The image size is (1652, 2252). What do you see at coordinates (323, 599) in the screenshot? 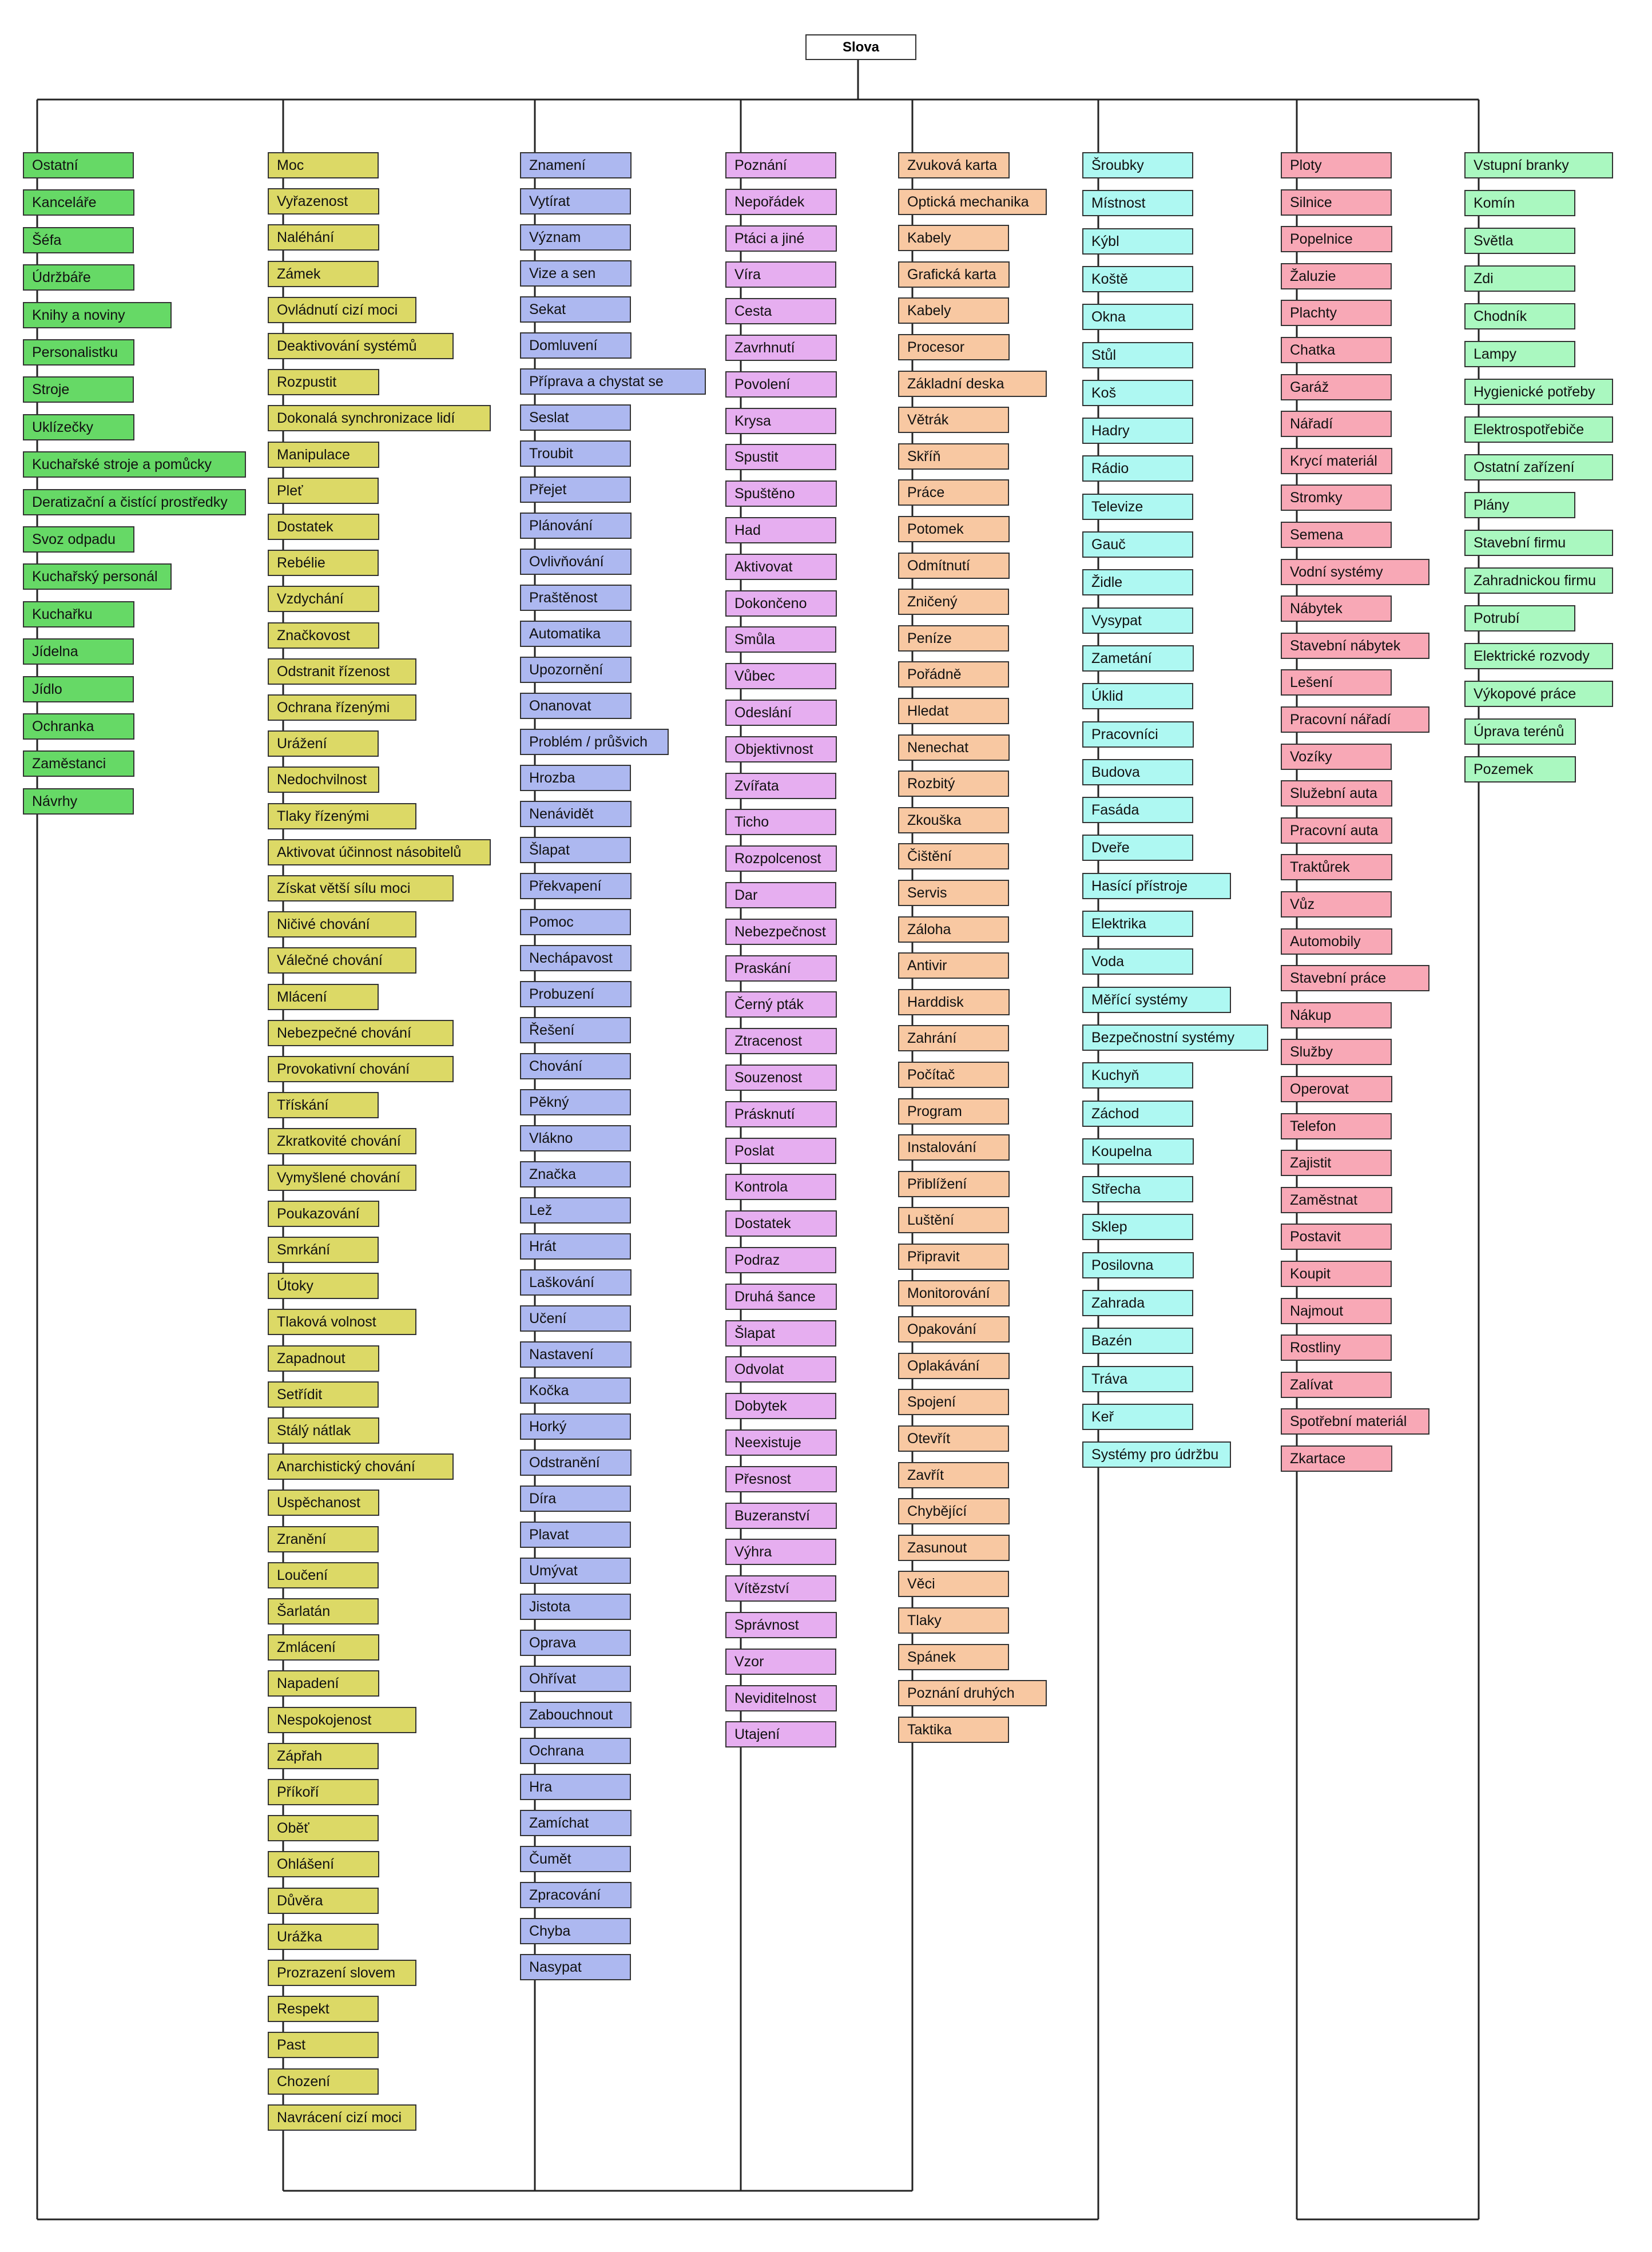
I see `category-node: Vzdychání` at bounding box center [323, 599].